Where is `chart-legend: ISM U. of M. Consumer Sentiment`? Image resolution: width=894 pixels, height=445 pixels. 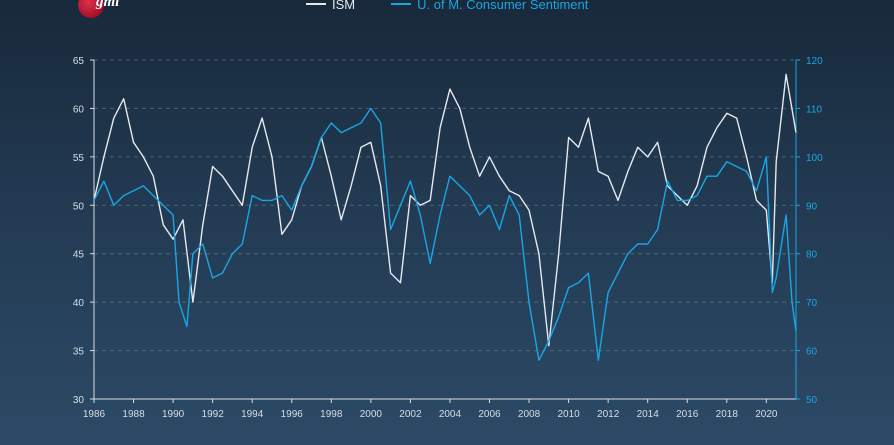 chart-legend: ISM U. of M. Consumer Sentiment is located at coordinates (447, 6).